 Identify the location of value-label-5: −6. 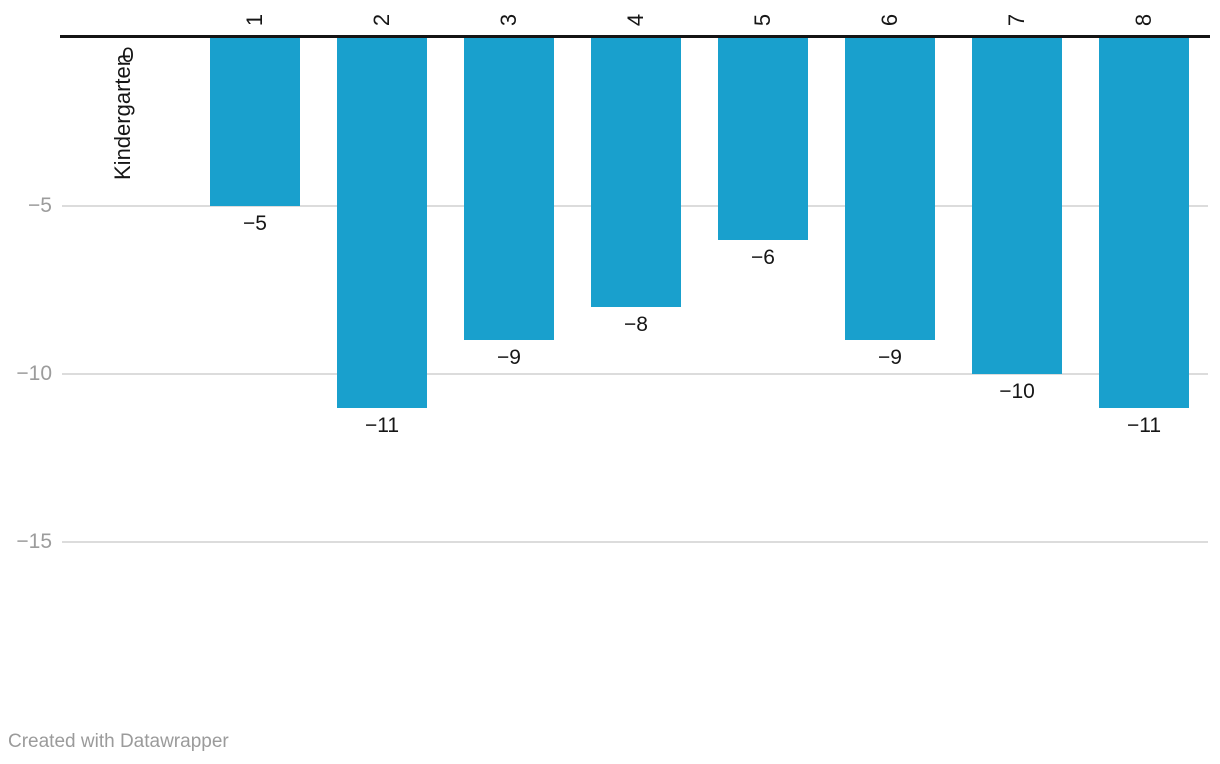
(763, 257).